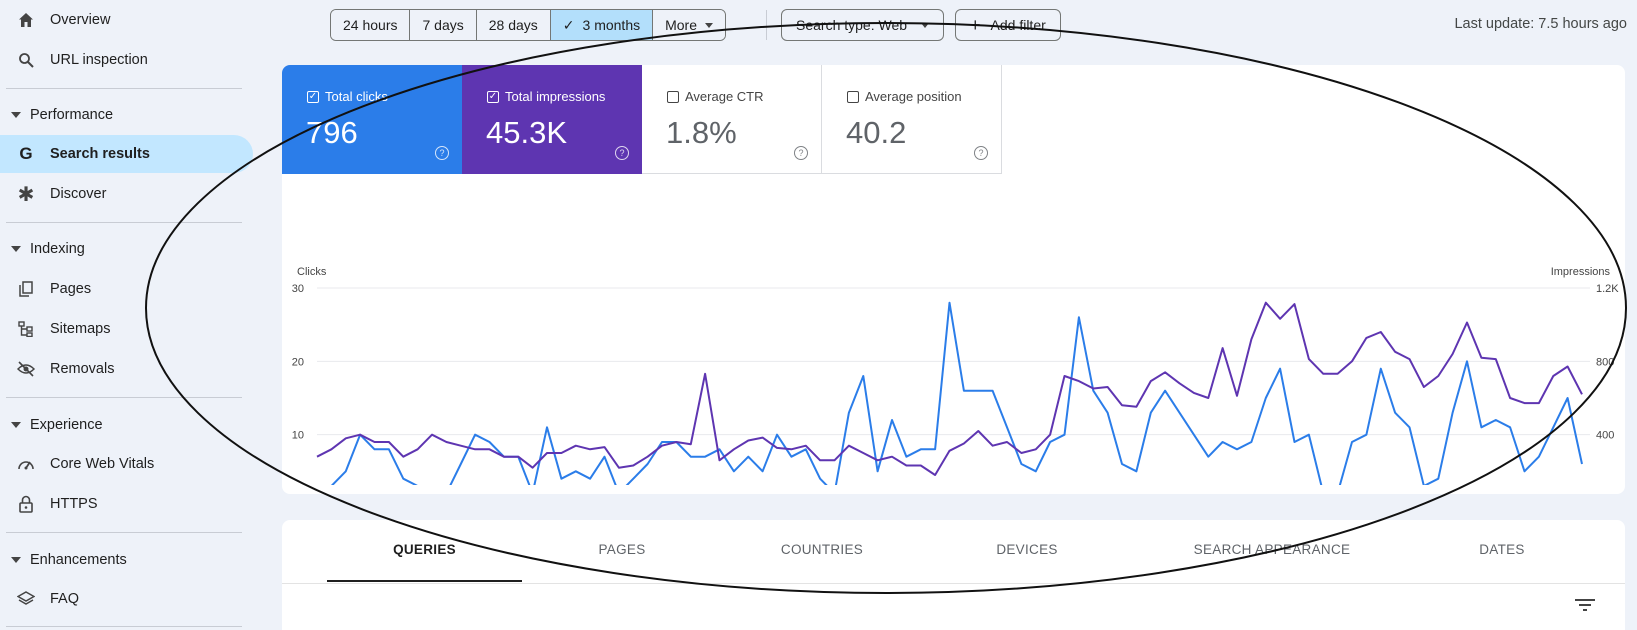 The width and height of the screenshot is (1637, 630). I want to click on sidebar-item-core-web-vitals: Core Web Vitals, so click(126, 464).